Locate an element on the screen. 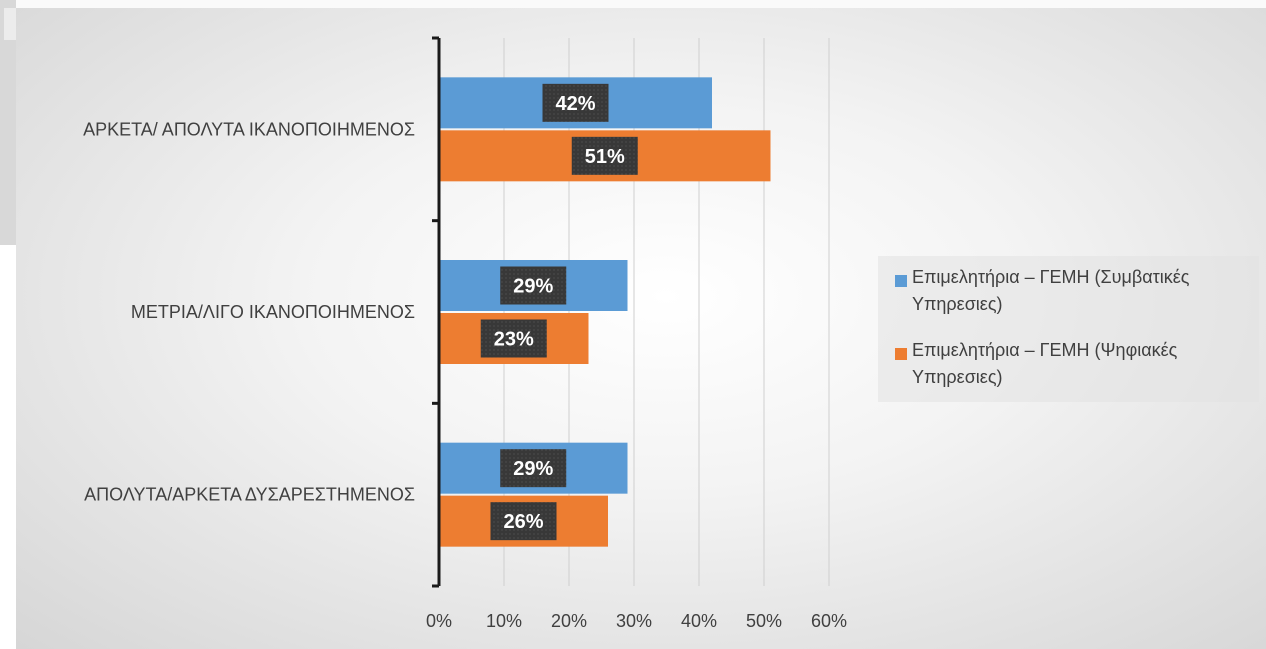 The image size is (1266, 649). x-tick-labels: 0% 10% 20% 30% 40% 50% 60% is located at coordinates (636, 621).